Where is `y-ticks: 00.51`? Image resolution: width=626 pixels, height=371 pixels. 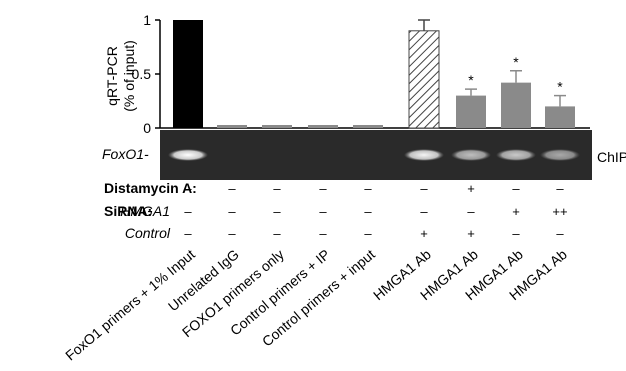 y-ticks: 00.51 is located at coordinates (146, 74).